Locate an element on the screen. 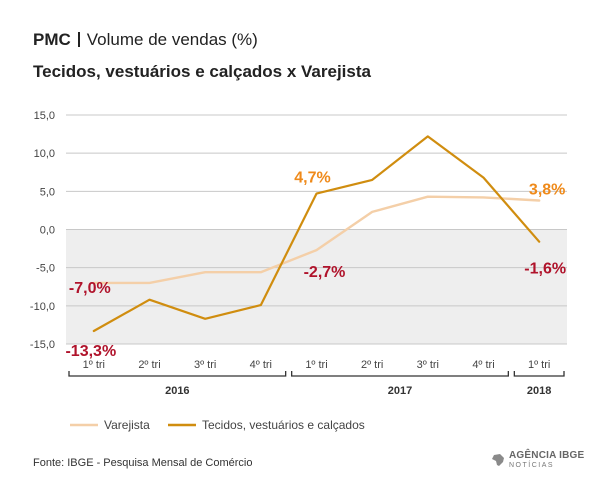 The image size is (600, 495). legend-label: Varejista is located at coordinates (127, 425).